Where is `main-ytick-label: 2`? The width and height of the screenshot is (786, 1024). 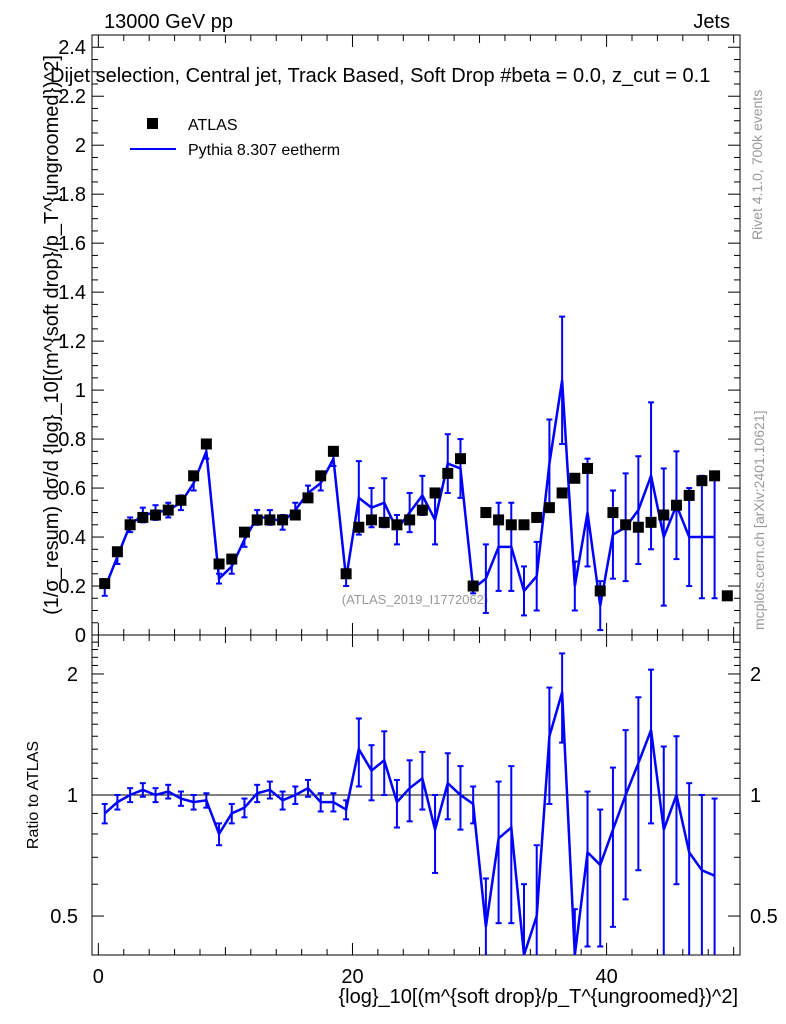
main-ytick-label: 2 is located at coordinates (80, 146).